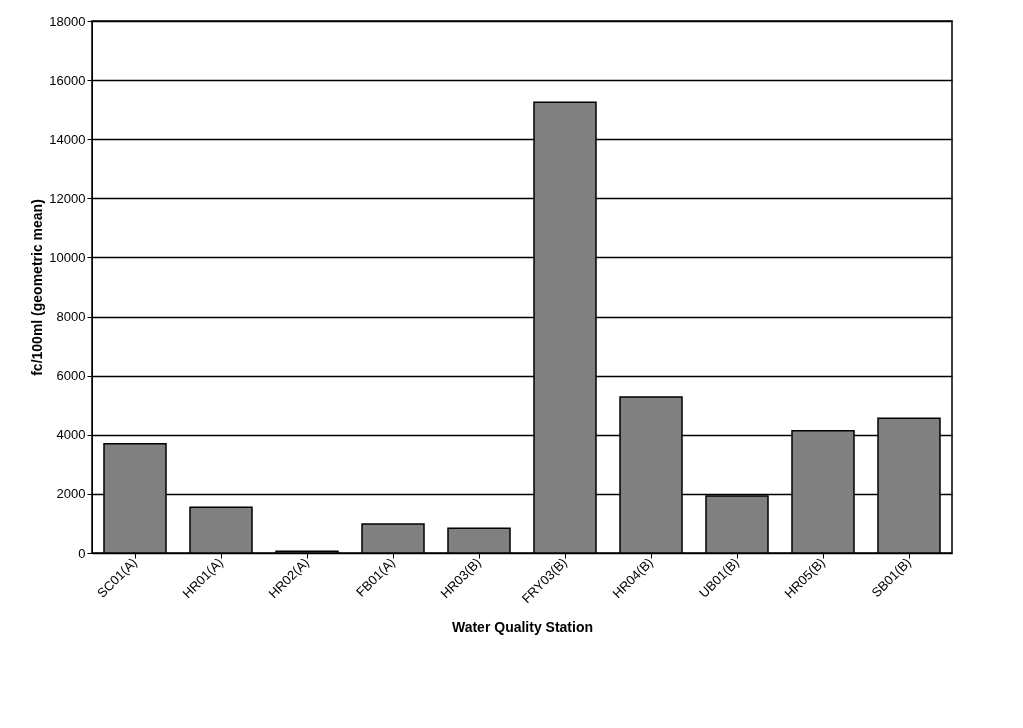 This screenshot has width=1023, height=728. Describe the element at coordinates (522, 627) in the screenshot. I see `x-axis-title: Water Quality Station` at that location.